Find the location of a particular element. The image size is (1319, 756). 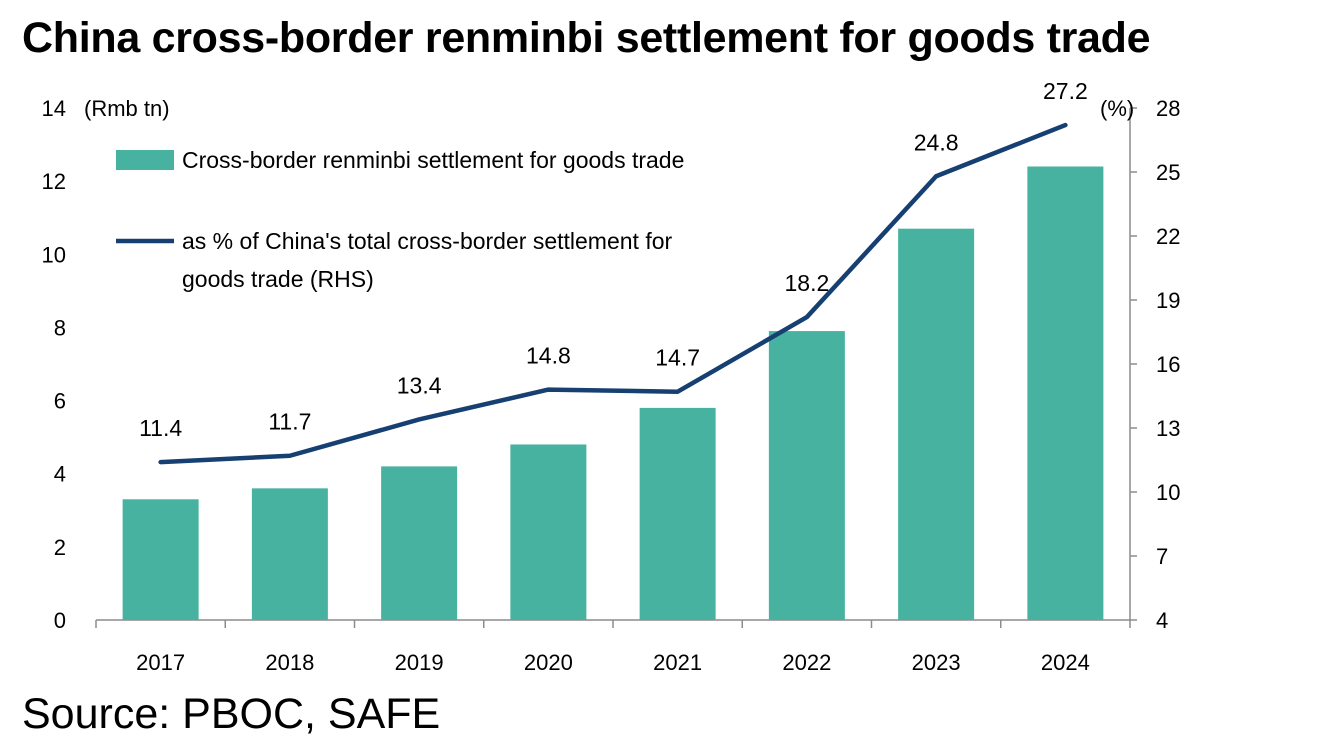

left-axis-ticks: 0 2 4 6 8 10 12 14 is located at coordinates (54, 364).